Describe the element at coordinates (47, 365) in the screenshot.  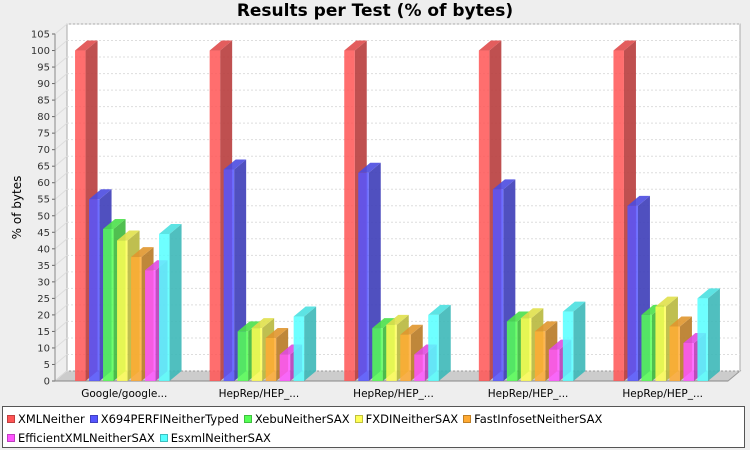
I see `y-tick-label: 5` at that location.